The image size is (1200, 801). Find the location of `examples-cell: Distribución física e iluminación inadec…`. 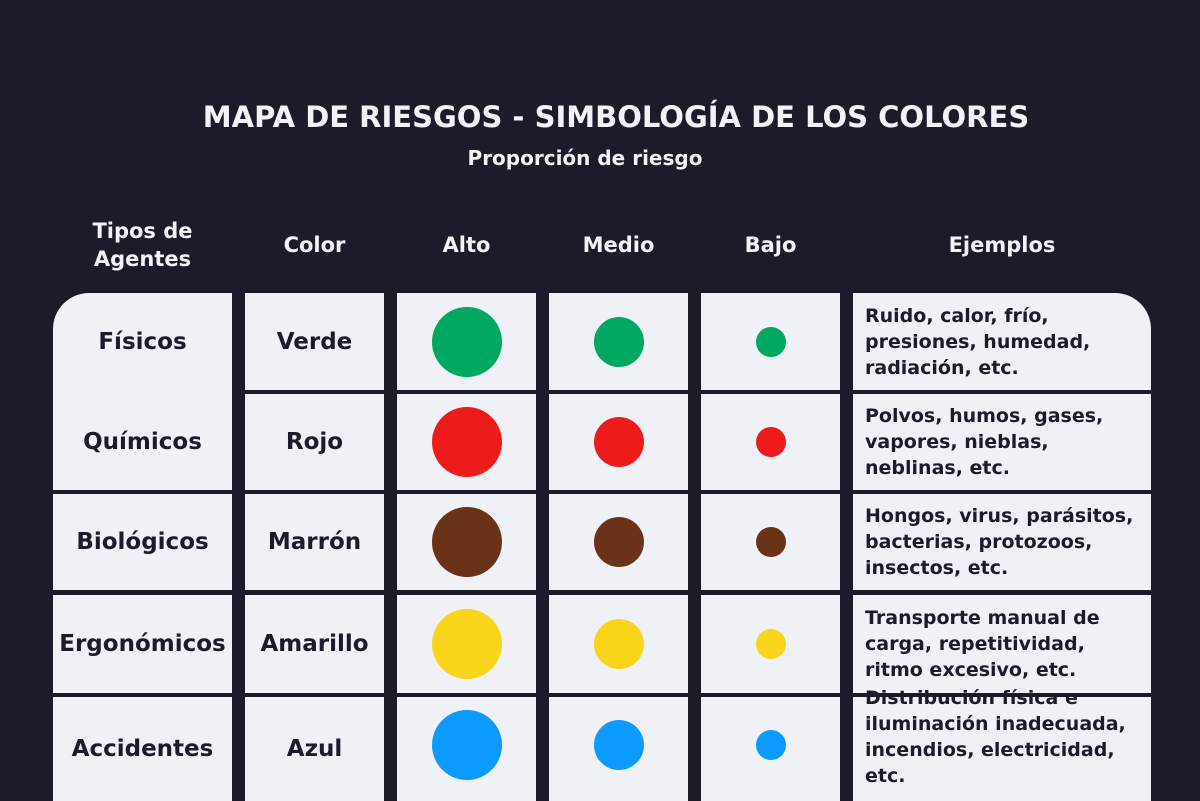

examples-cell: Distribución física e iluminación inadec… is located at coordinates (1002, 744).